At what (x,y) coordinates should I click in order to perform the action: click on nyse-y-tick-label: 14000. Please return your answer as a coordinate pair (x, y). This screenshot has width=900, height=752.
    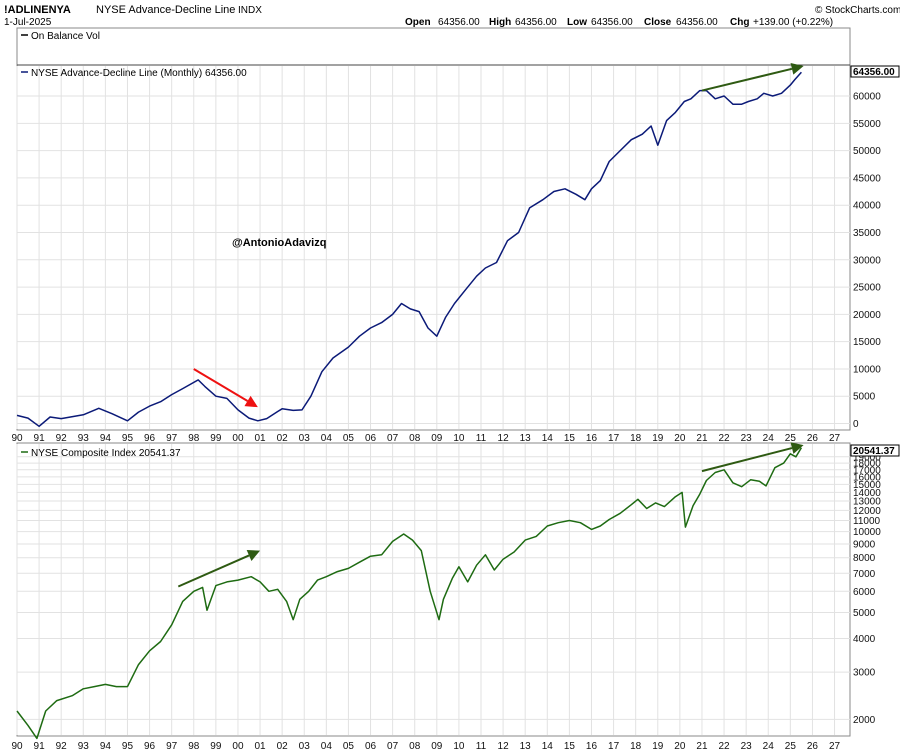
    Looking at the image, I should click on (867, 493).